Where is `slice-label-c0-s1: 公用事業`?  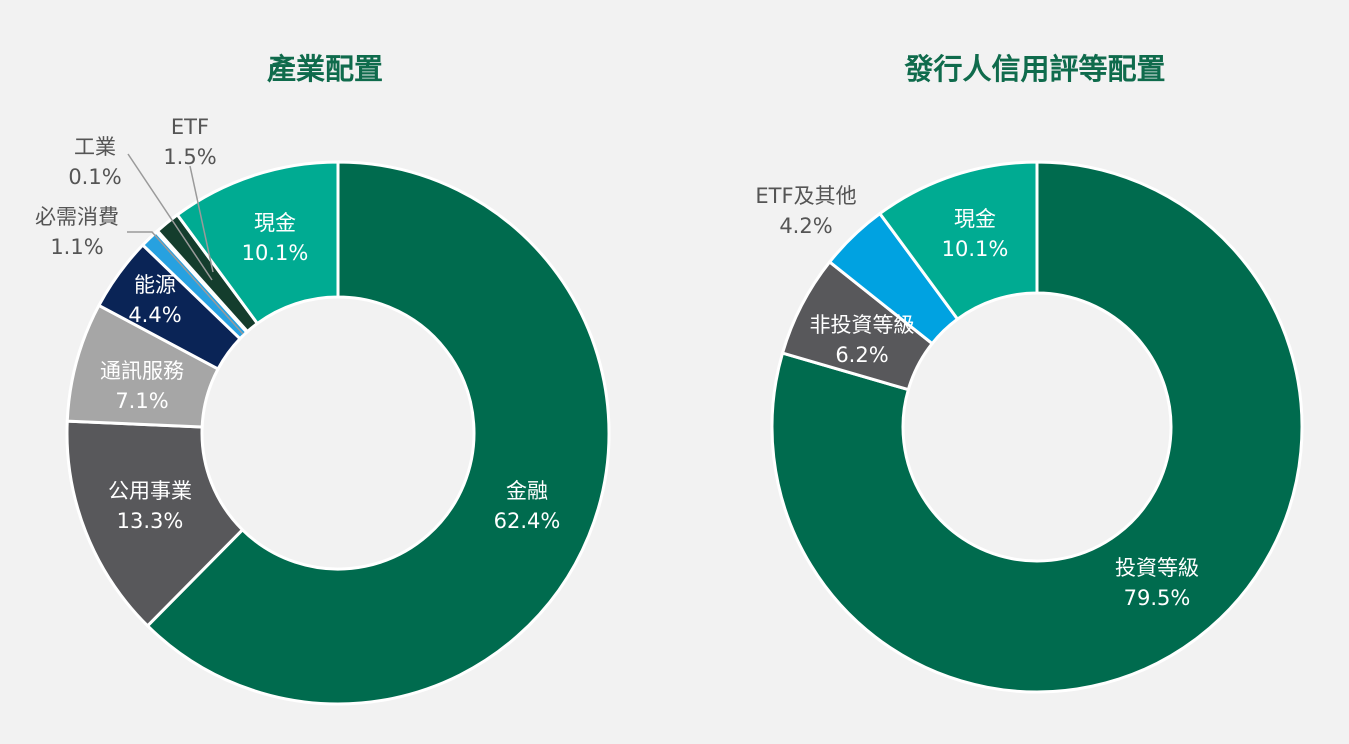 slice-label-c0-s1: 公用事業 is located at coordinates (150, 491).